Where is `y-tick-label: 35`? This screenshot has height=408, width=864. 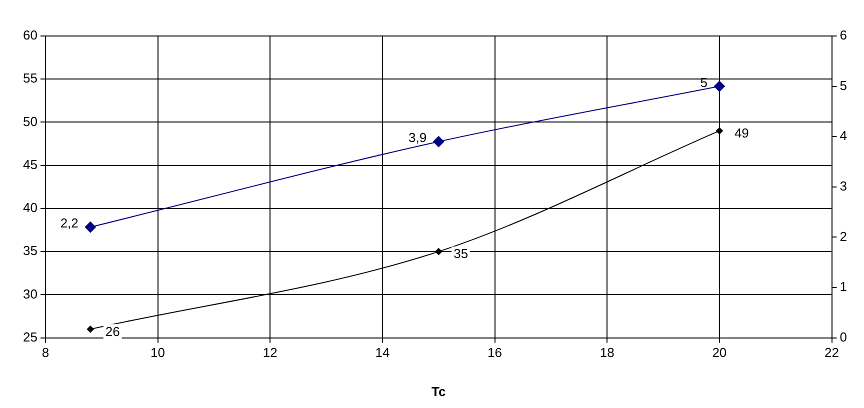
y-tick-label: 35 is located at coordinates (30, 250).